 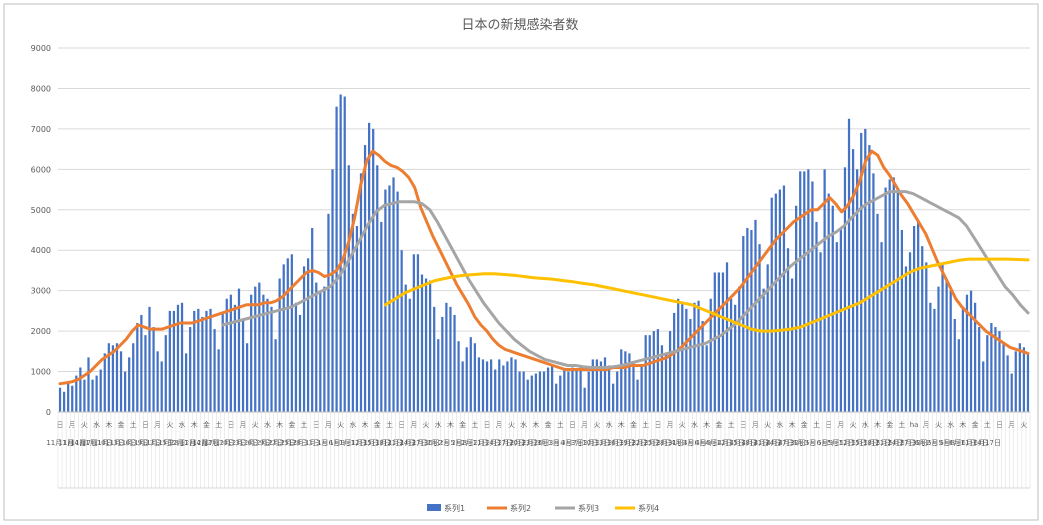 I want to click on y-tick-label: 4000, so click(x=41, y=250).